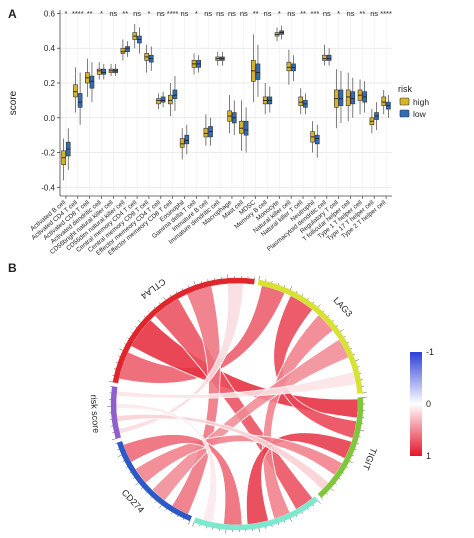 Image resolution: width=474 pixels, height=538 pixels. What do you see at coordinates (256, 513) in the screenshot?
I see `chord-sector-pdcd1` at bounding box center [256, 513].